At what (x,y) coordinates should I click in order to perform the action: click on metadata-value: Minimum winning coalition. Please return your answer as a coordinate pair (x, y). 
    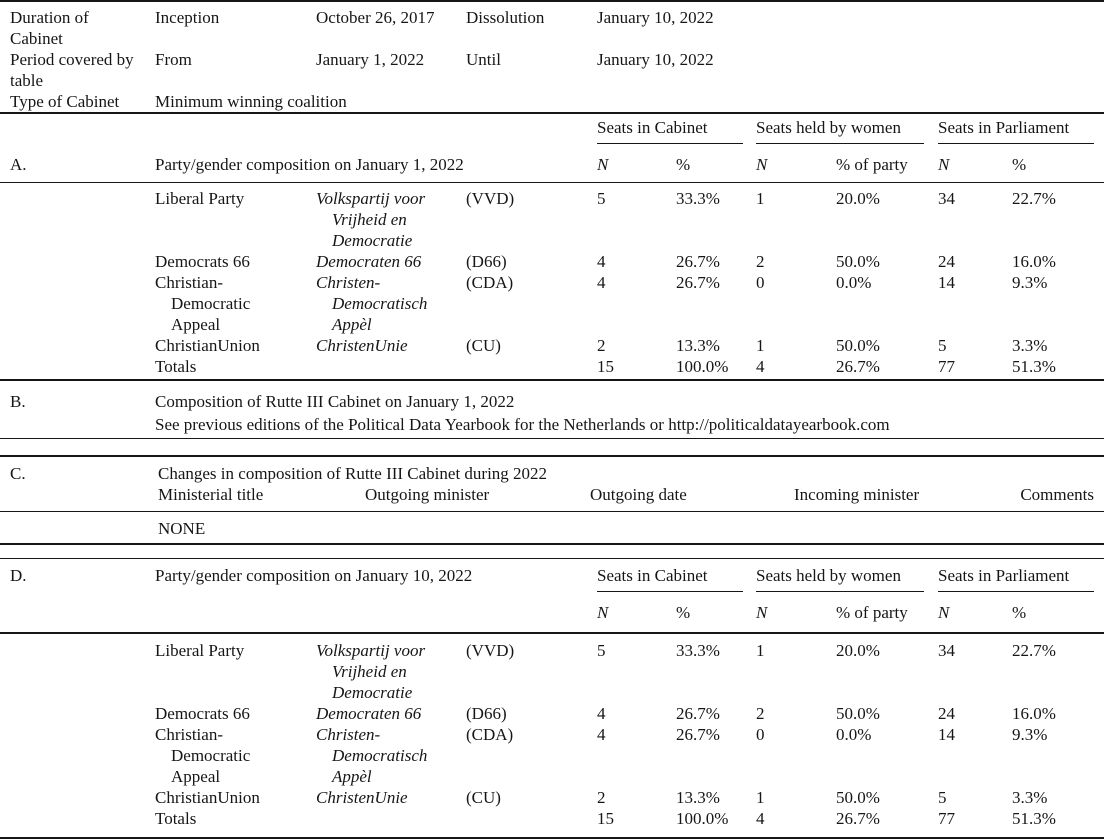
    Looking at the image, I should click on (251, 101).